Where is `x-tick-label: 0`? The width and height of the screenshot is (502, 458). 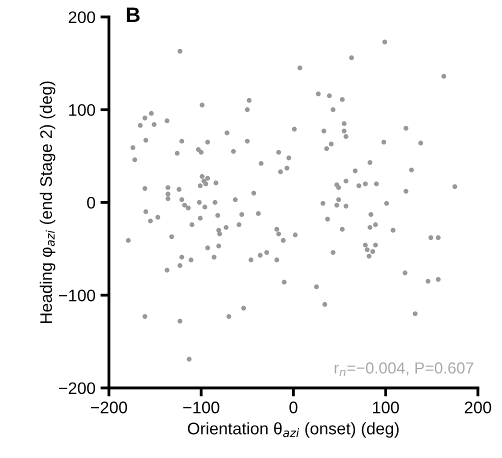 x-tick-label: 0 is located at coordinates (293, 408).